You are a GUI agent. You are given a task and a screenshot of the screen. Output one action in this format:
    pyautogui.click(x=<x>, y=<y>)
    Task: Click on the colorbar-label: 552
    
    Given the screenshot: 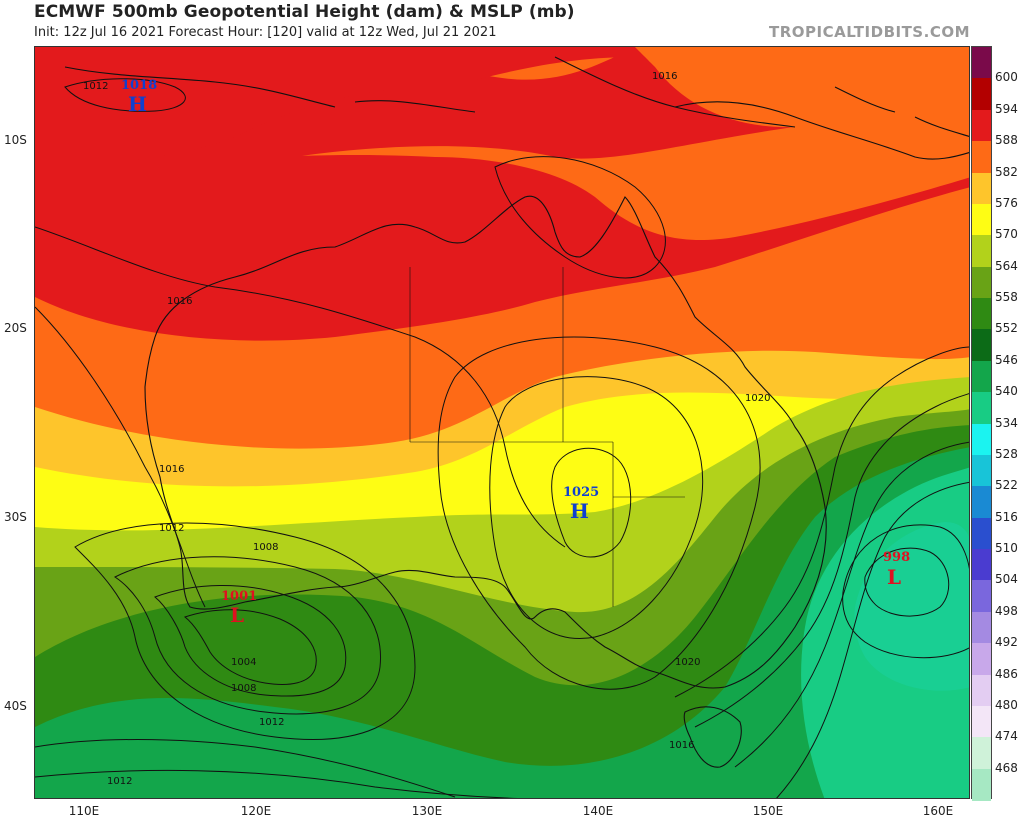 What is the action you would take?
    pyautogui.click(x=1006, y=328)
    